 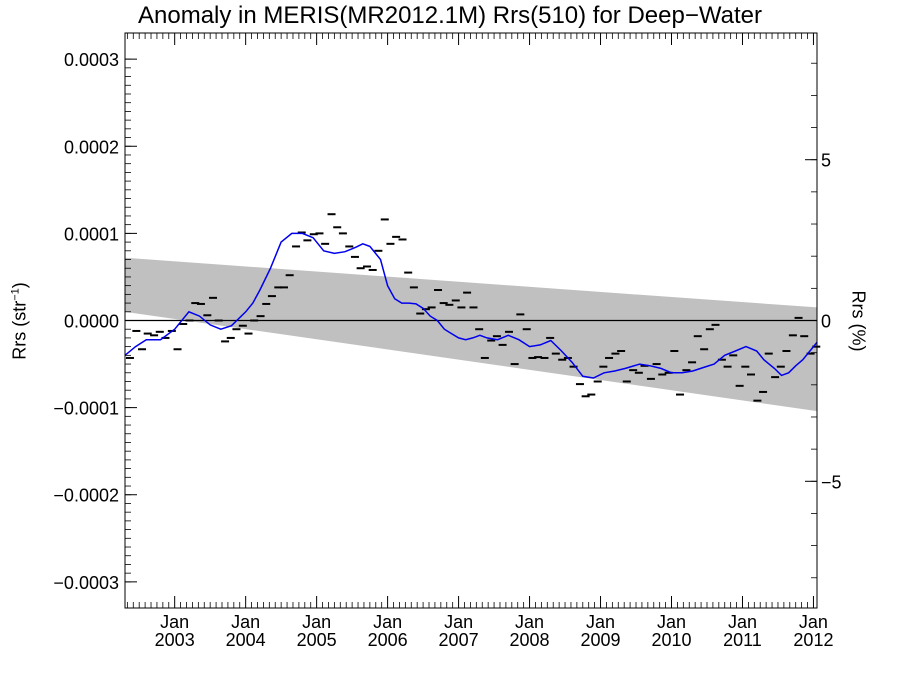 What do you see at coordinates (831, 482) in the screenshot?
I see `y2-tick-label: −5` at bounding box center [831, 482].